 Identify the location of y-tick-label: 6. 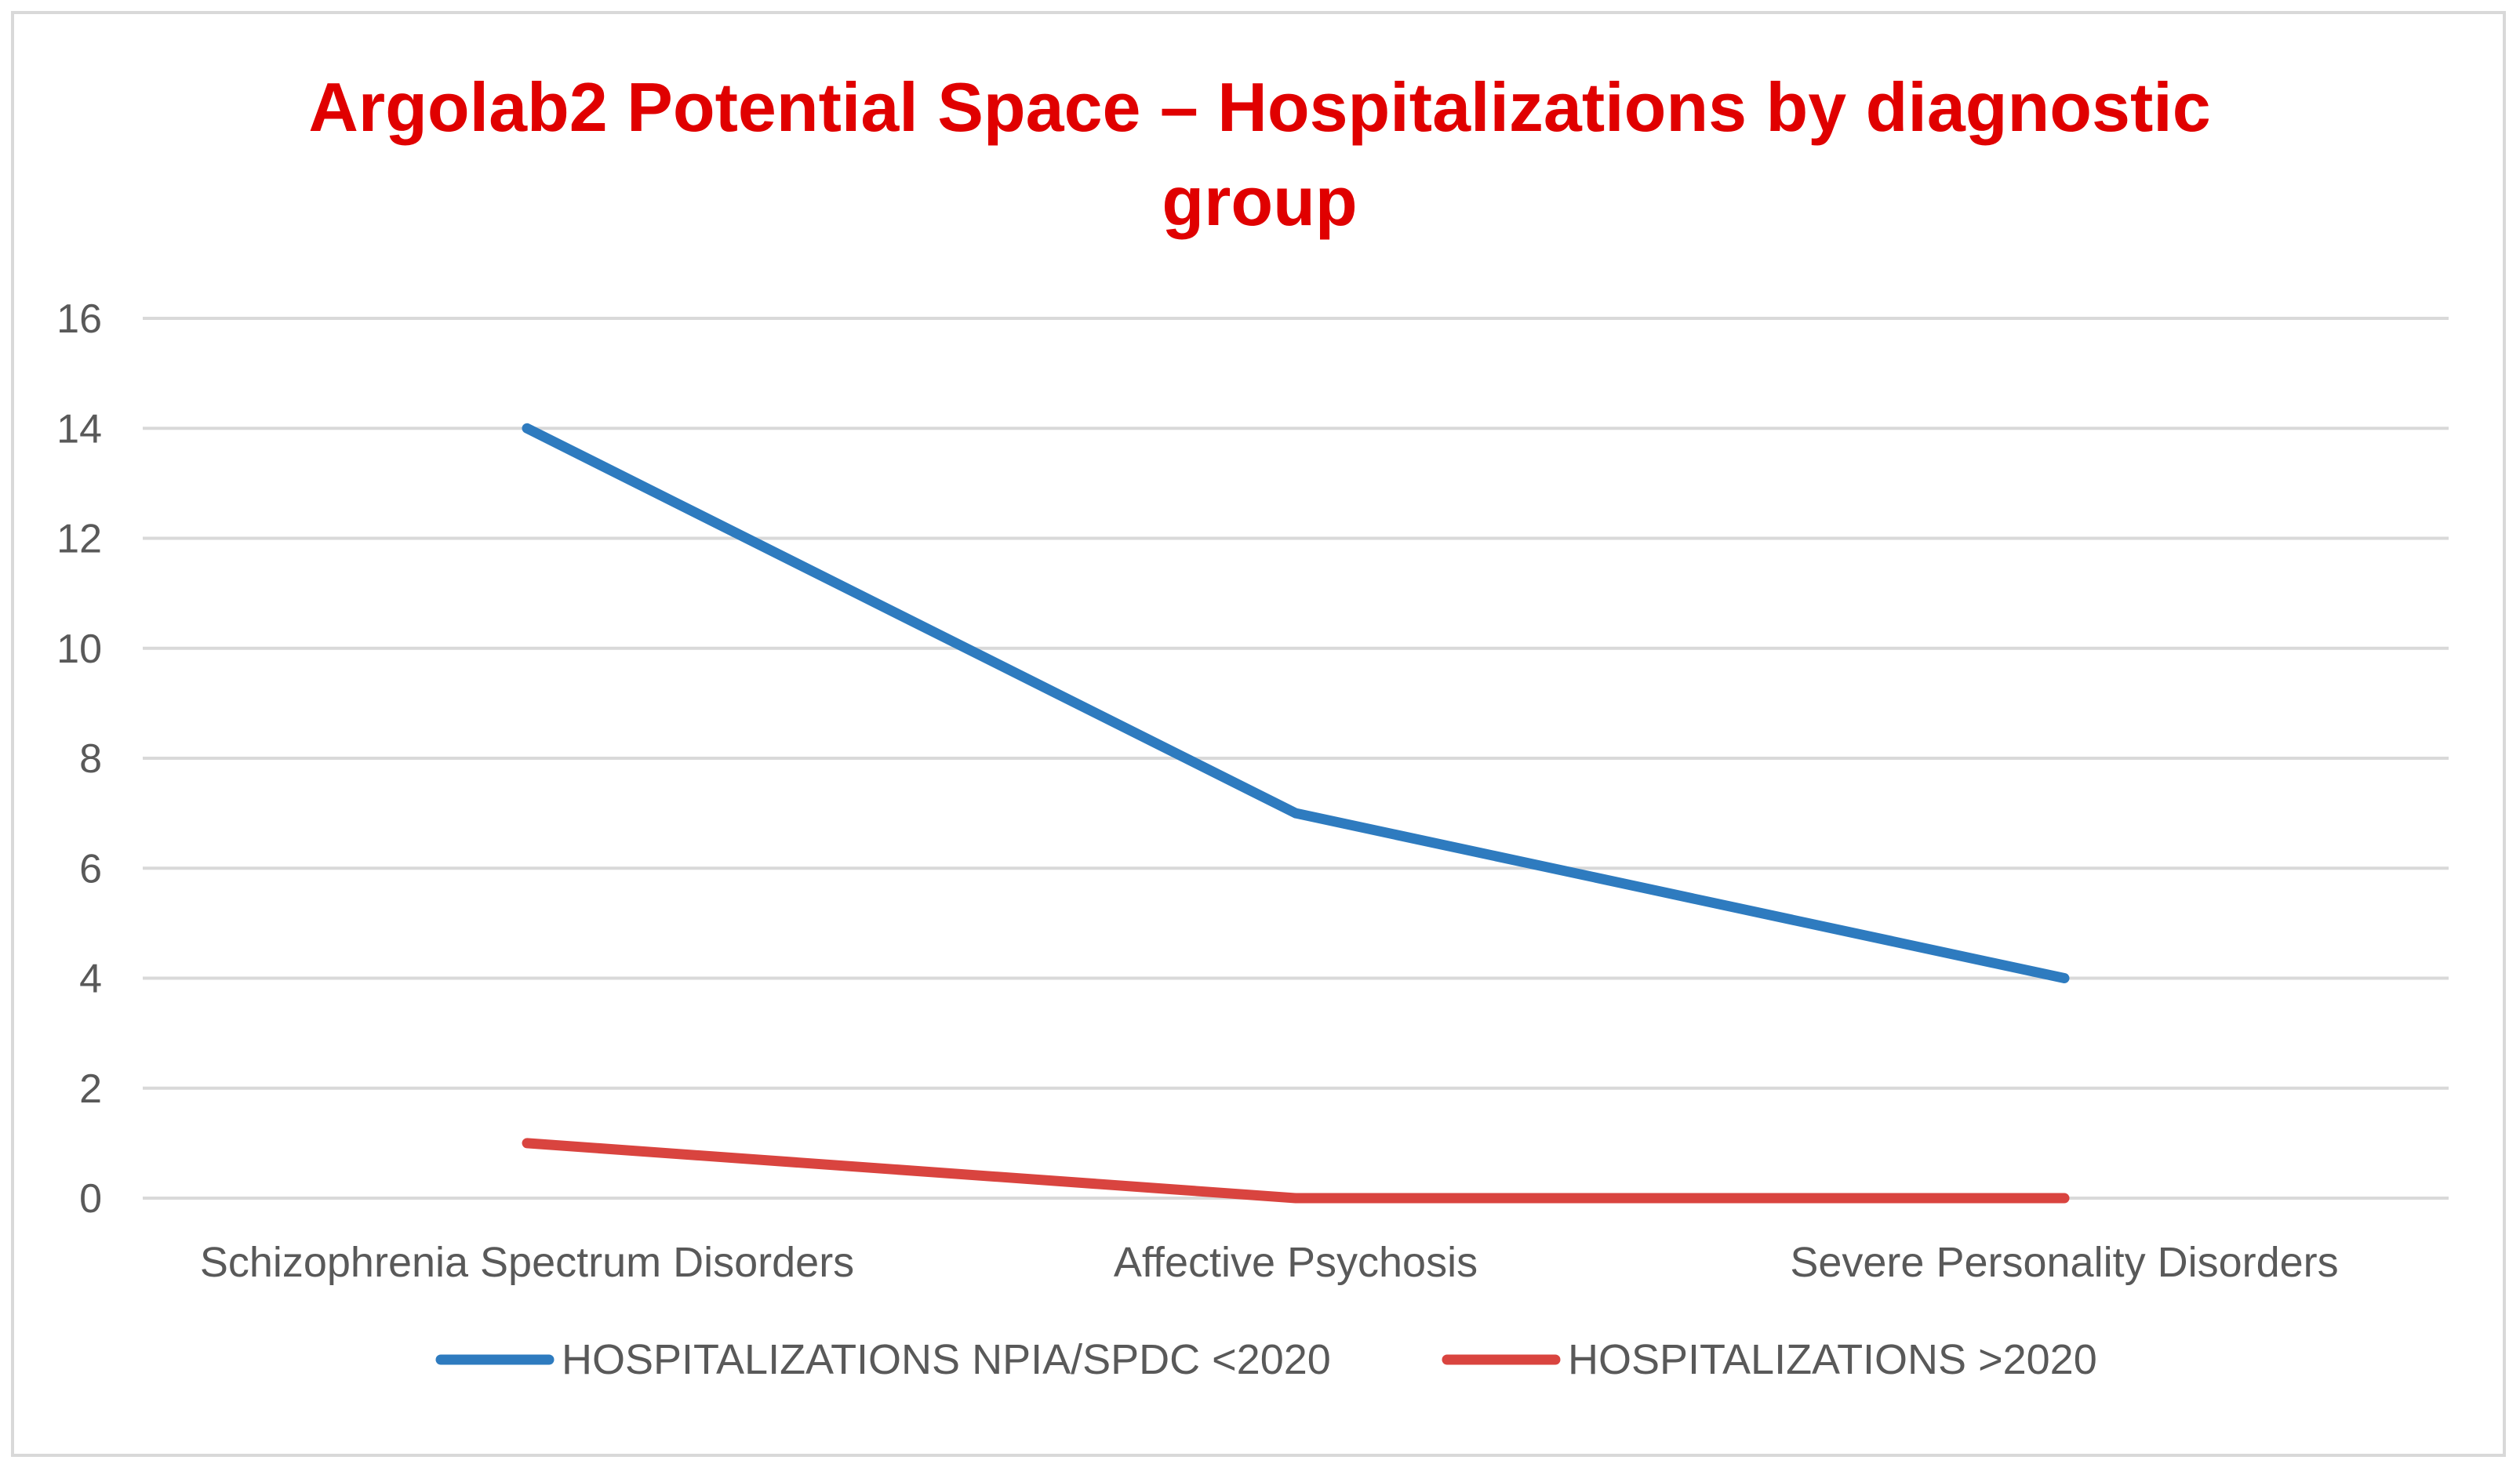
(90, 869).